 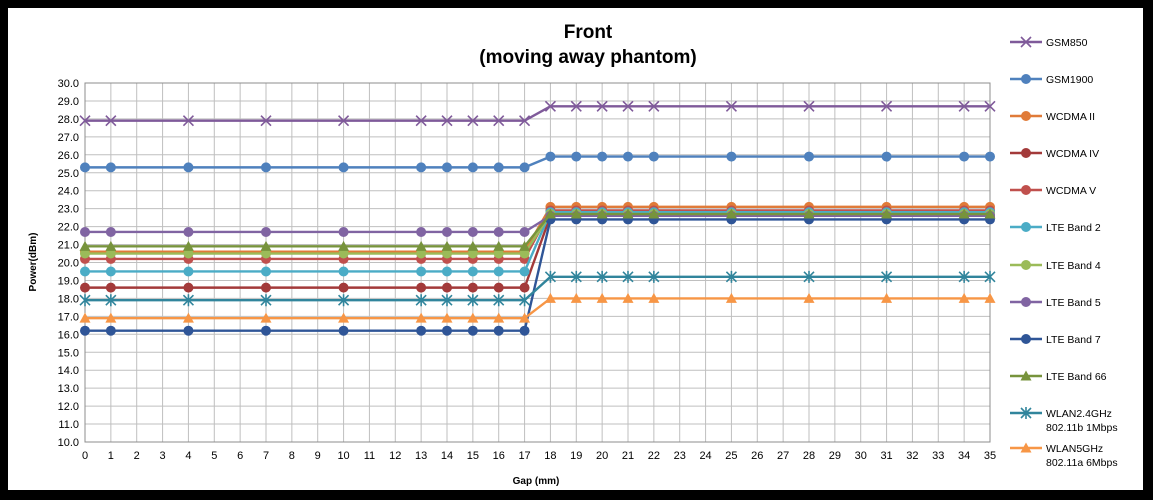 What do you see at coordinates (68, 371) in the screenshot?
I see `y-tick-label: 14.0` at bounding box center [68, 371].